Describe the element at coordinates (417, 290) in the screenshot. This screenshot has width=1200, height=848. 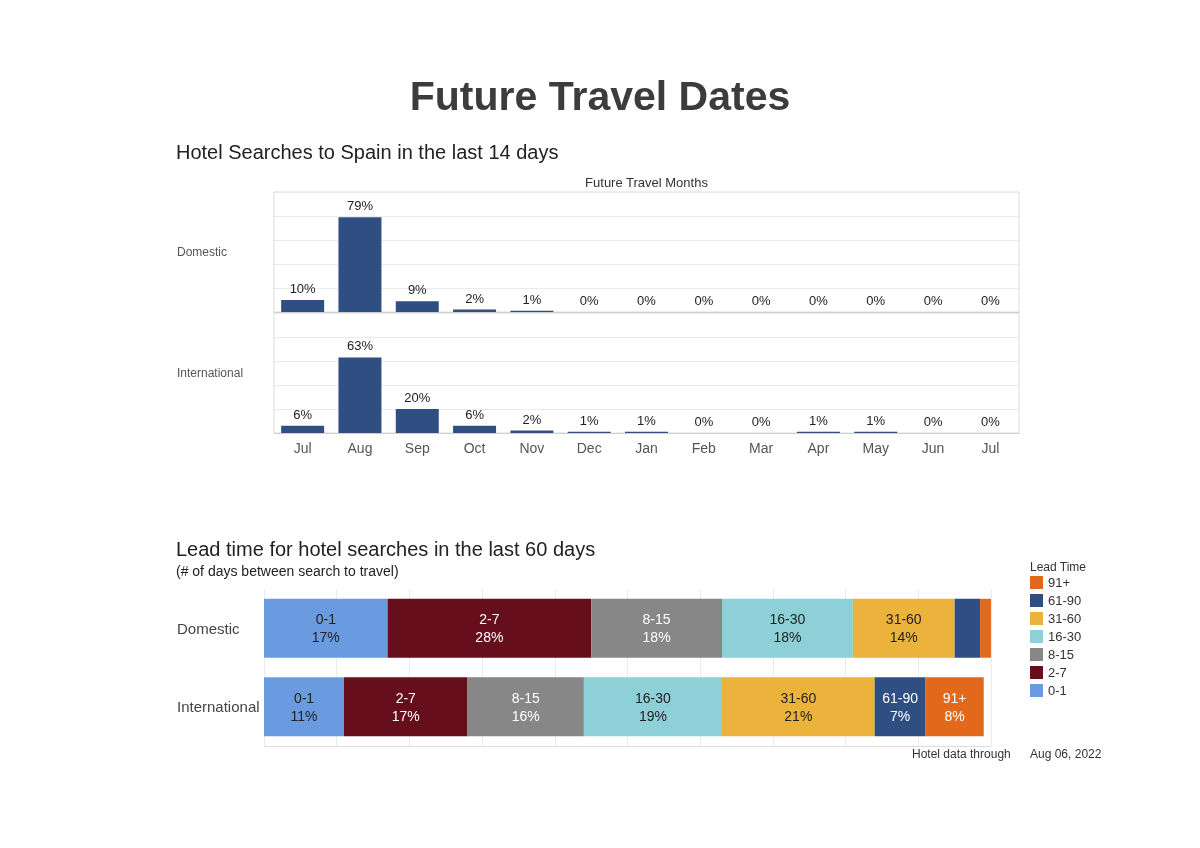
I see `data-label: 9%` at that location.